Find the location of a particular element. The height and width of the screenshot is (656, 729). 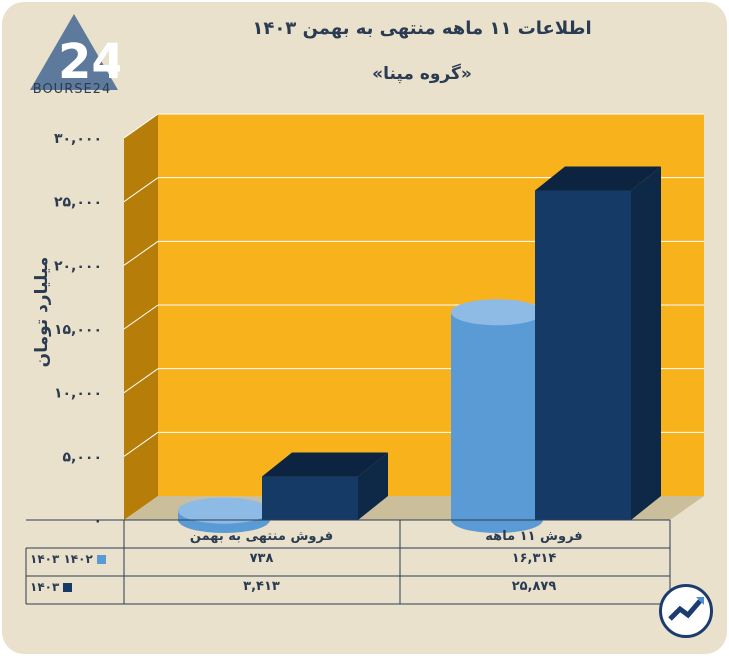

data-label-1402-cat0: ۷۳۸ is located at coordinates (261, 558).